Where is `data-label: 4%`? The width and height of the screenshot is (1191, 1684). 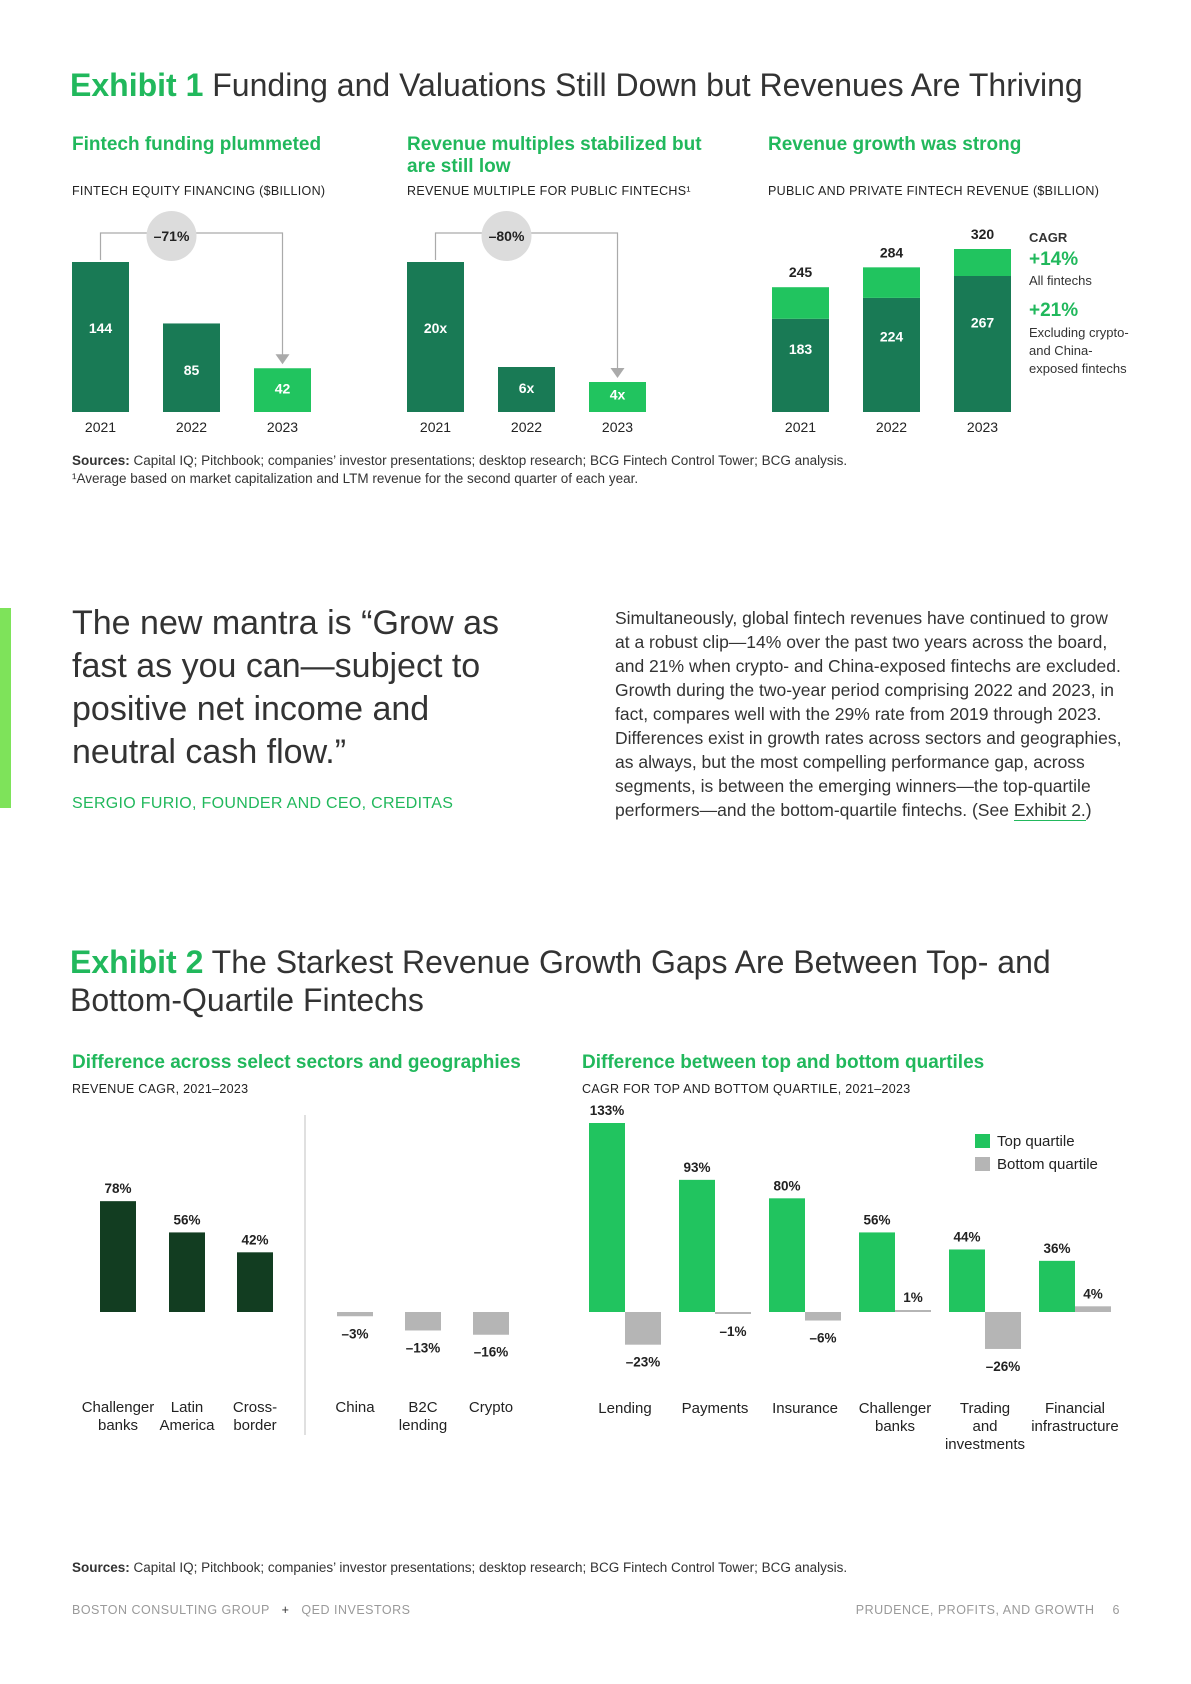
data-label: 4% is located at coordinates (1093, 1293).